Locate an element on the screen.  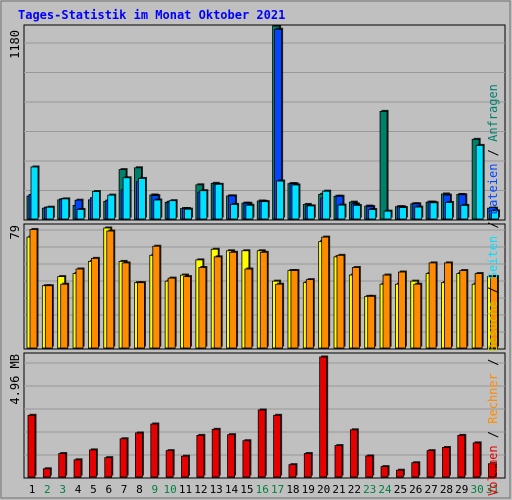
x-tick-label: 11 is located at coordinates (185, 489).